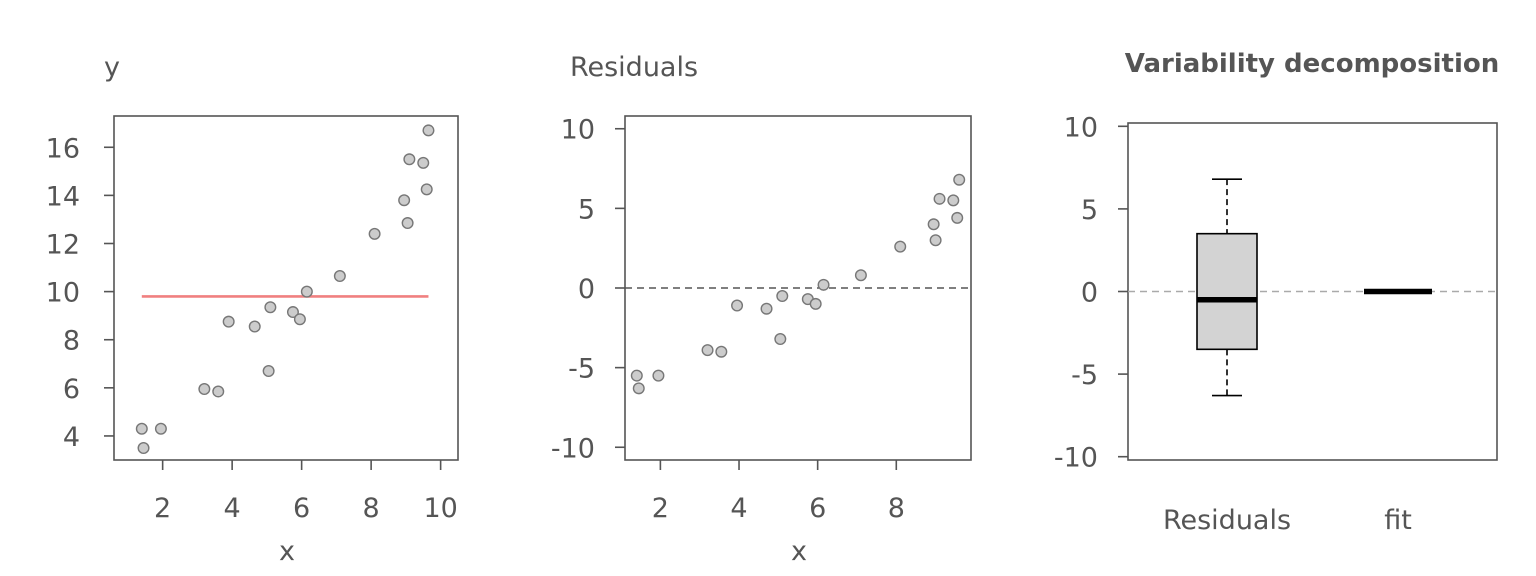  I want to click on y-tick-label: 6, so click(71, 389).